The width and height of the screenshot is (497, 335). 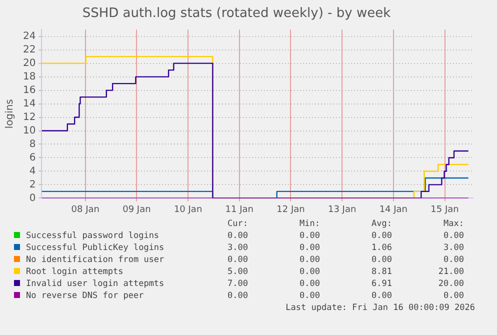 What do you see at coordinates (136, 209) in the screenshot?
I see `x-tick-label: 09 Jan` at bounding box center [136, 209].